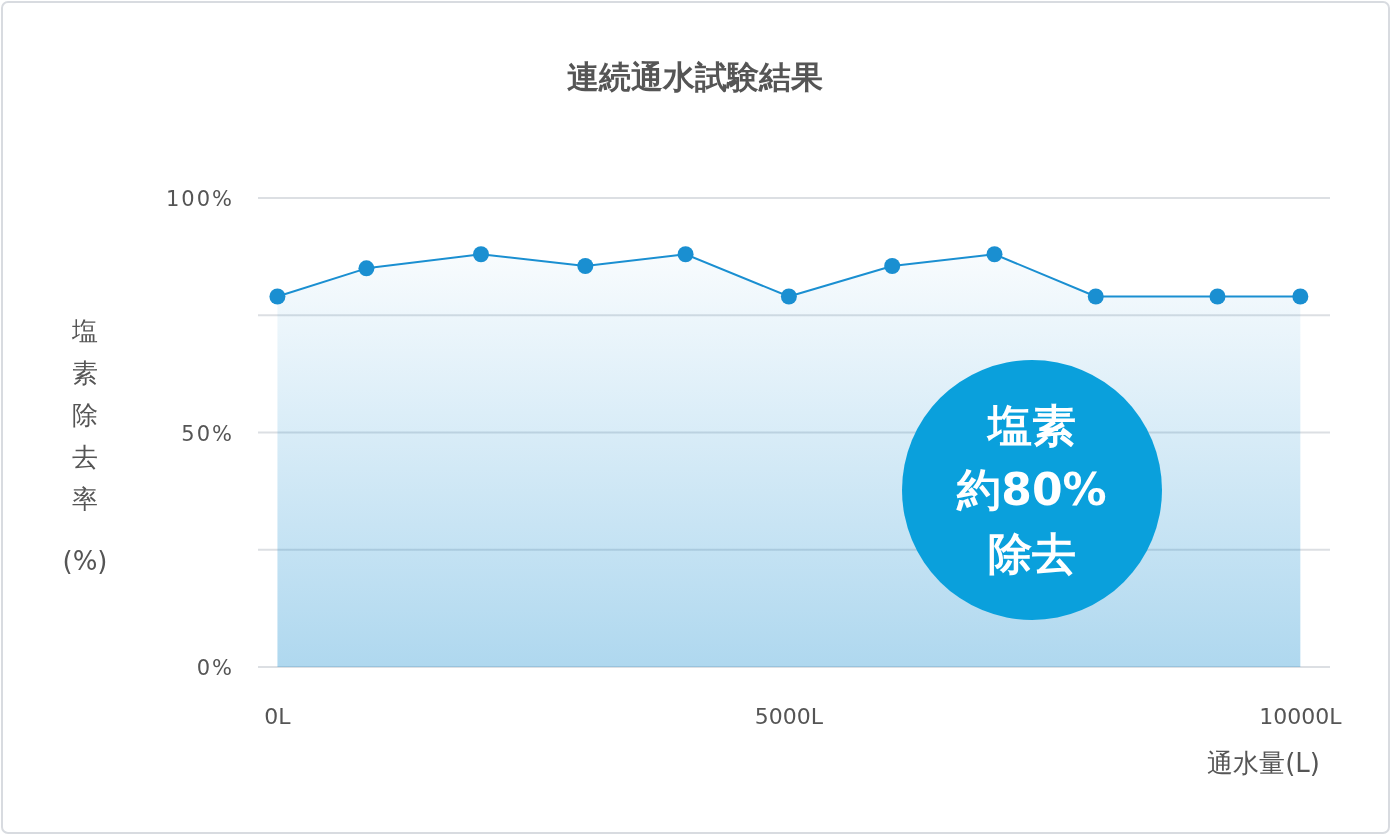 The height and width of the screenshot is (835, 1391). What do you see at coordinates (215, 668) in the screenshot?
I see `y-tick-label: 0%` at bounding box center [215, 668].